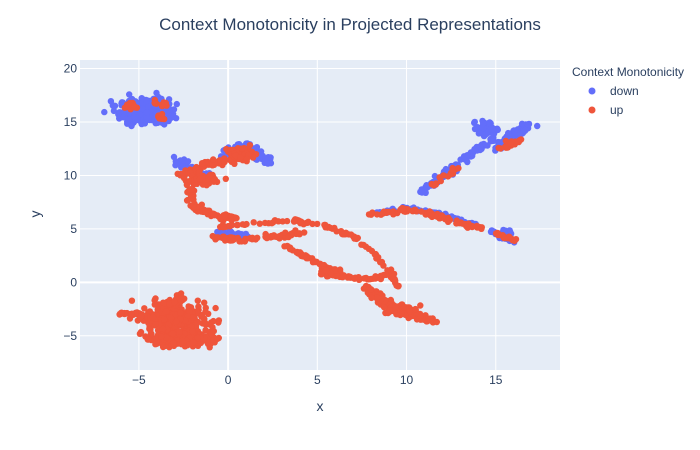 Image resolution: width=700 pixels, height=450 pixels. I want to click on x-tick-label: 10, so click(407, 380).